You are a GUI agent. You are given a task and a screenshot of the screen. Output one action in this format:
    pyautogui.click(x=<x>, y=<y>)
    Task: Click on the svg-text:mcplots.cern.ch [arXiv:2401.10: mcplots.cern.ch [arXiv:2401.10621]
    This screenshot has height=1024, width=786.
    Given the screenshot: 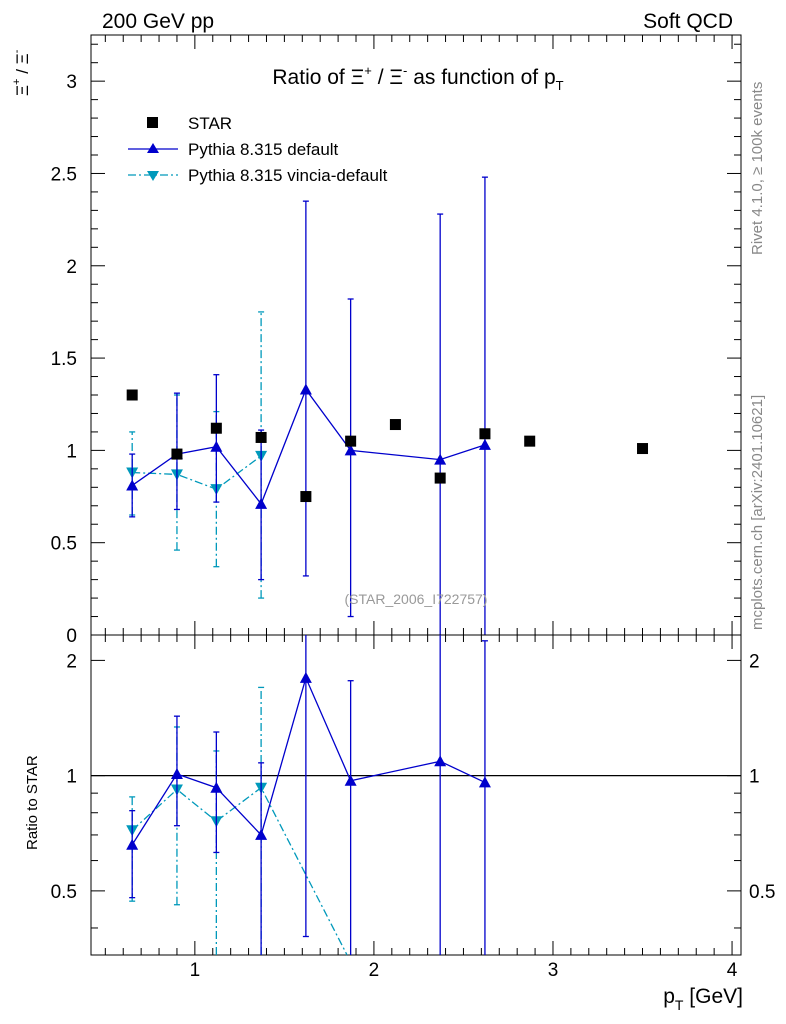 What is the action you would take?
    pyautogui.click(x=757, y=512)
    